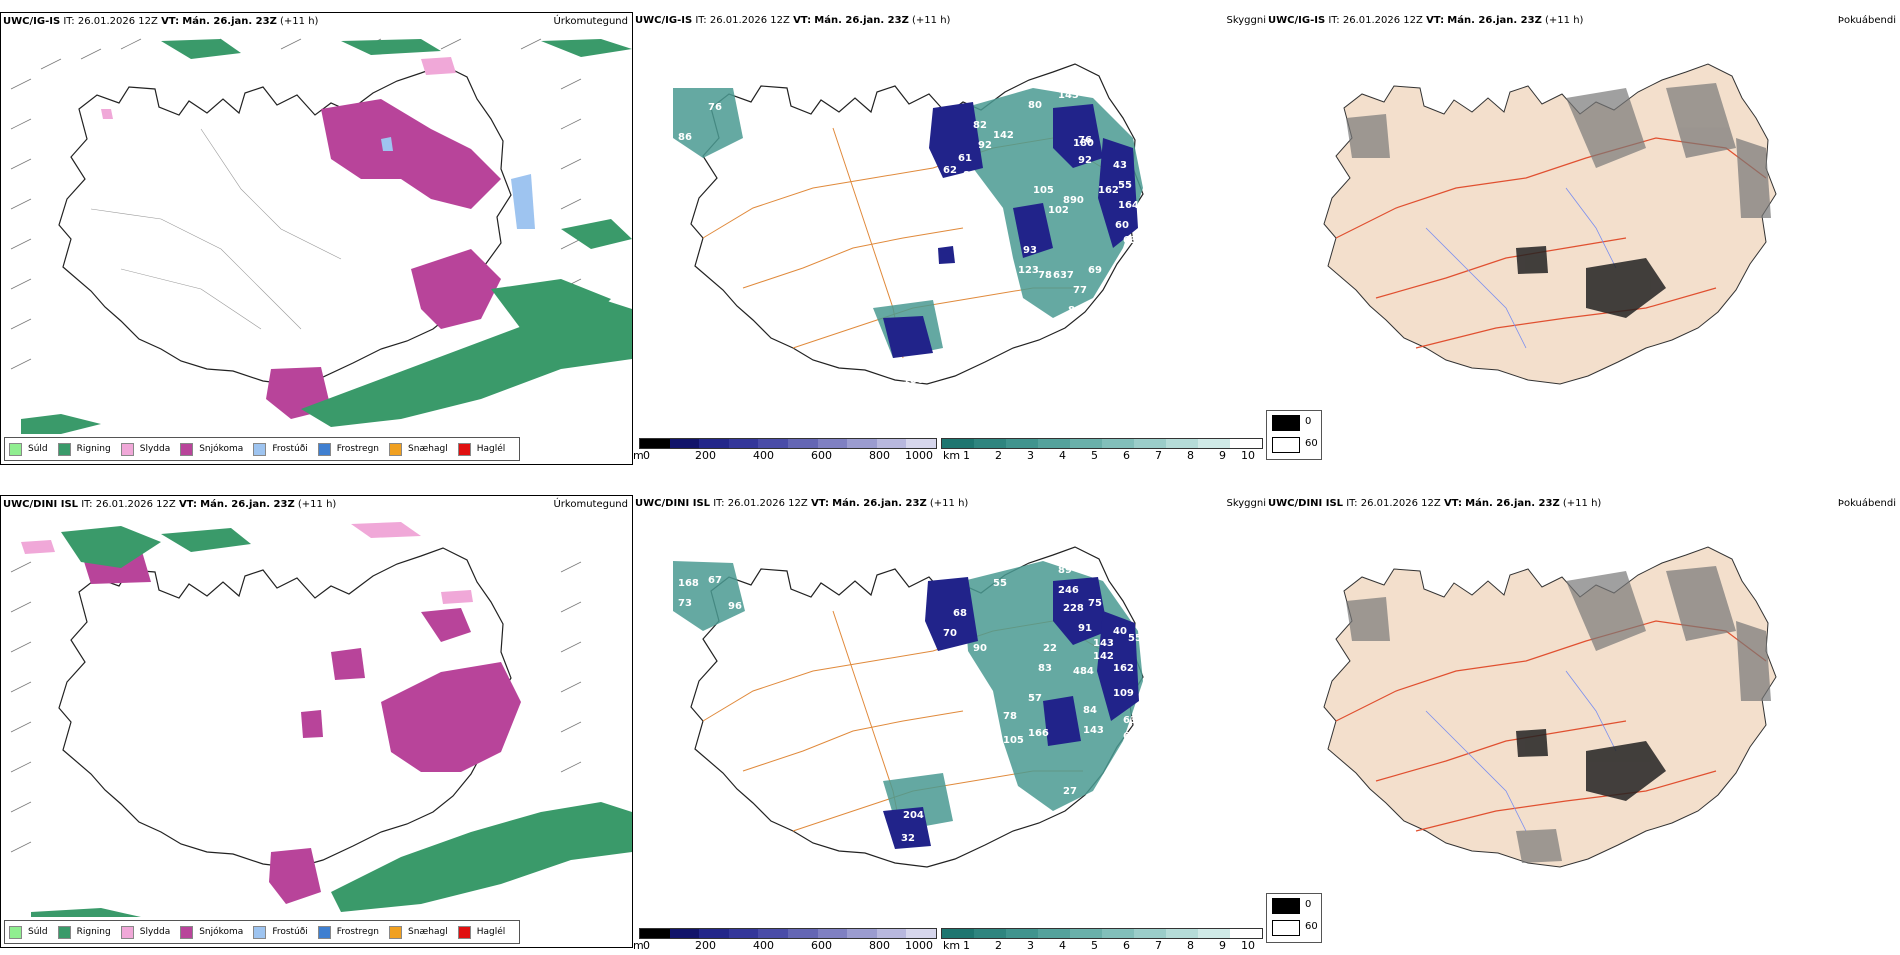  Describe the element at coordinates (491, 449) in the screenshot. I see `legend-label: Haglél` at that location.